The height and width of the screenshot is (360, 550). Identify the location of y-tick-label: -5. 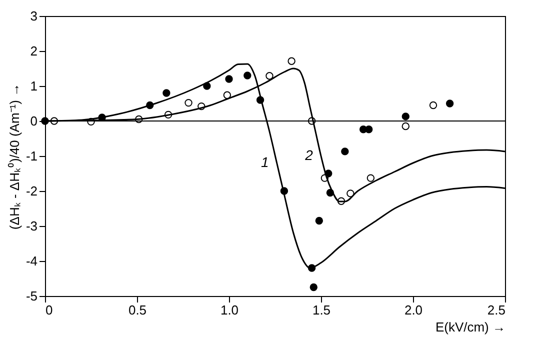
(32, 296).